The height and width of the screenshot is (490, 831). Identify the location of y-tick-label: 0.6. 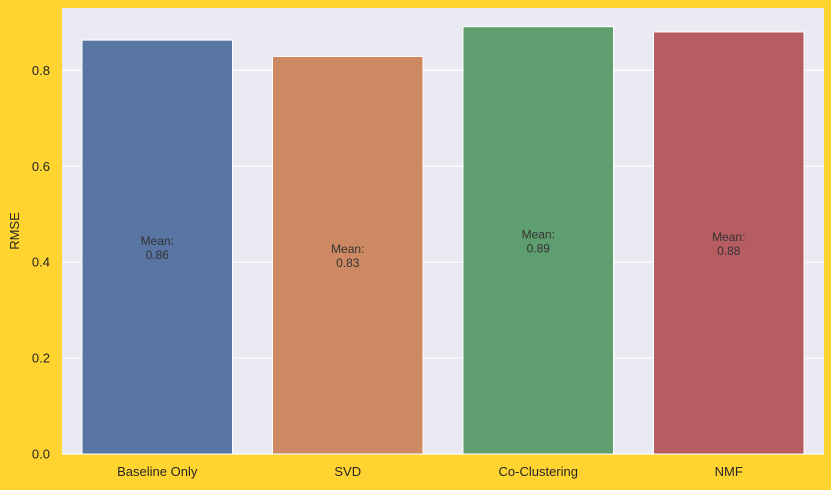
(41, 166).